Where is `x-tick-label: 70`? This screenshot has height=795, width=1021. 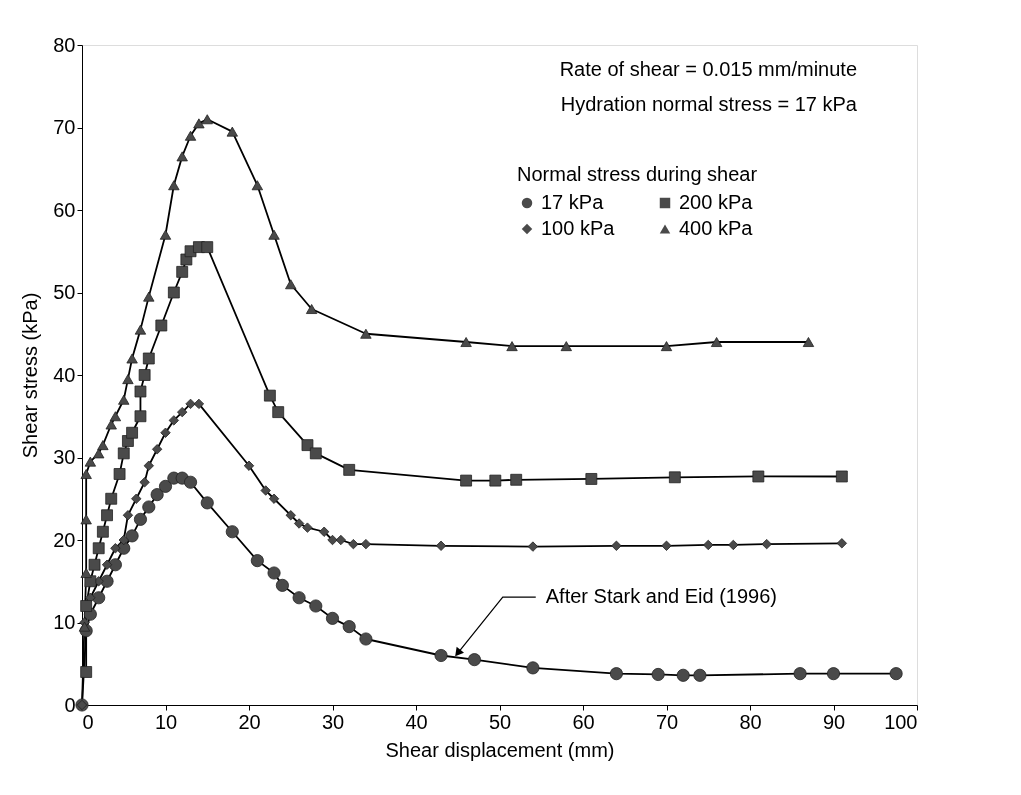 x-tick-label: 70 is located at coordinates (667, 721).